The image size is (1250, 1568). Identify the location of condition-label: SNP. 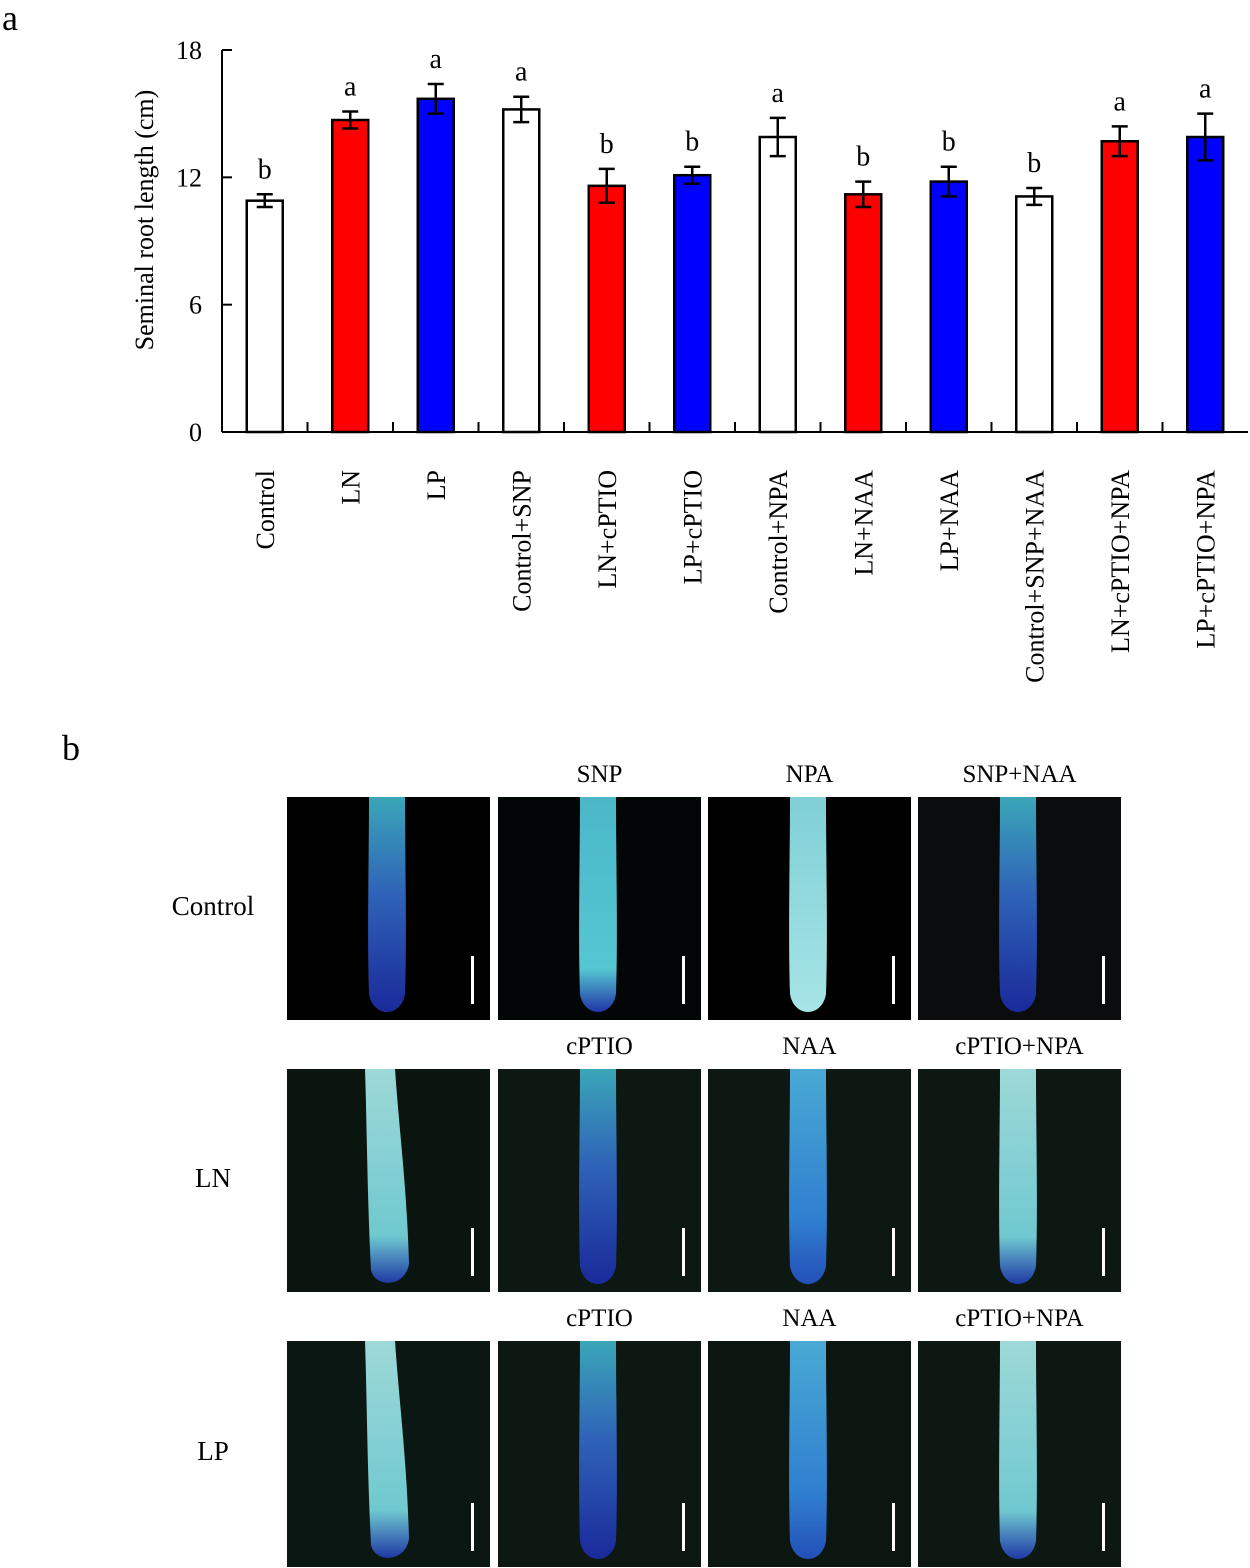
(599, 774).